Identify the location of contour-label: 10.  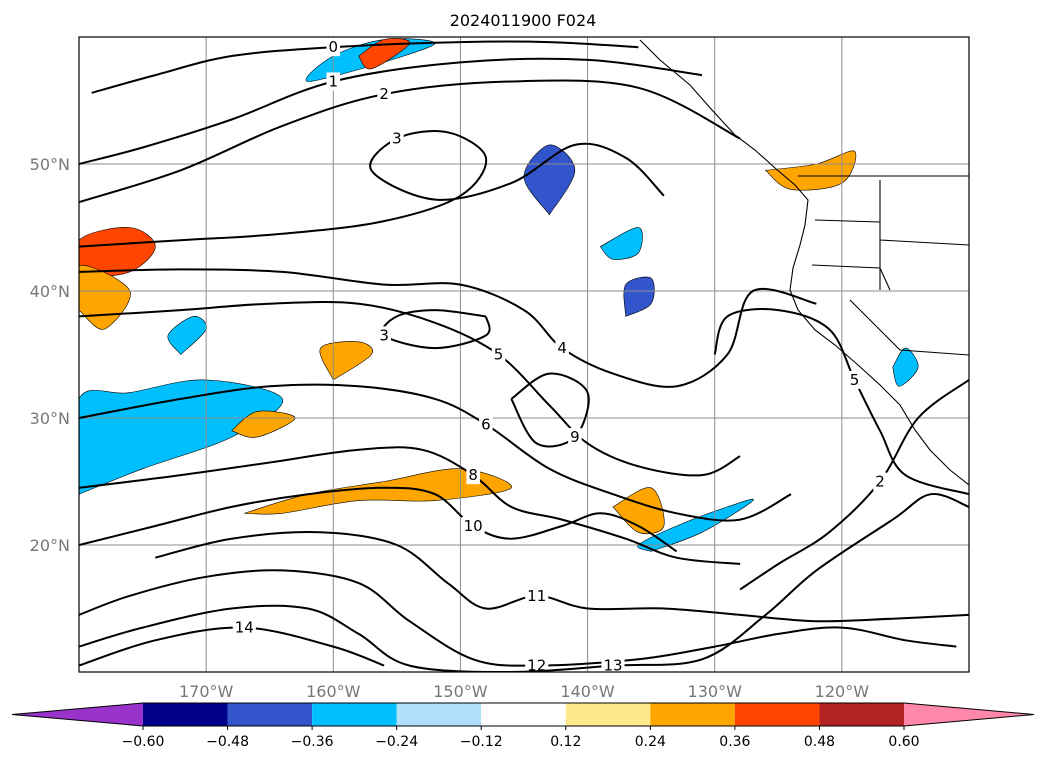
(473, 526).